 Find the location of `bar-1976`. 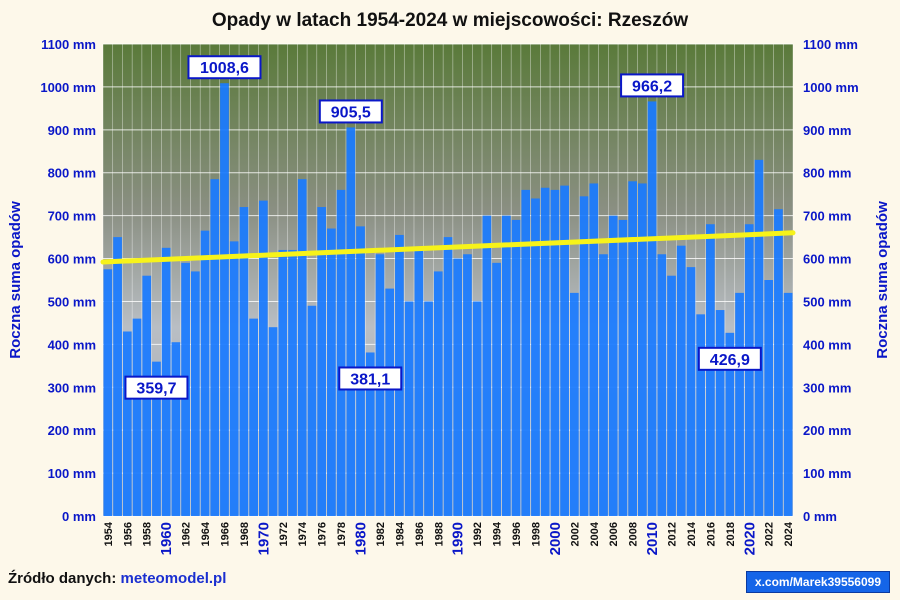

bar-1976 is located at coordinates (322, 361).